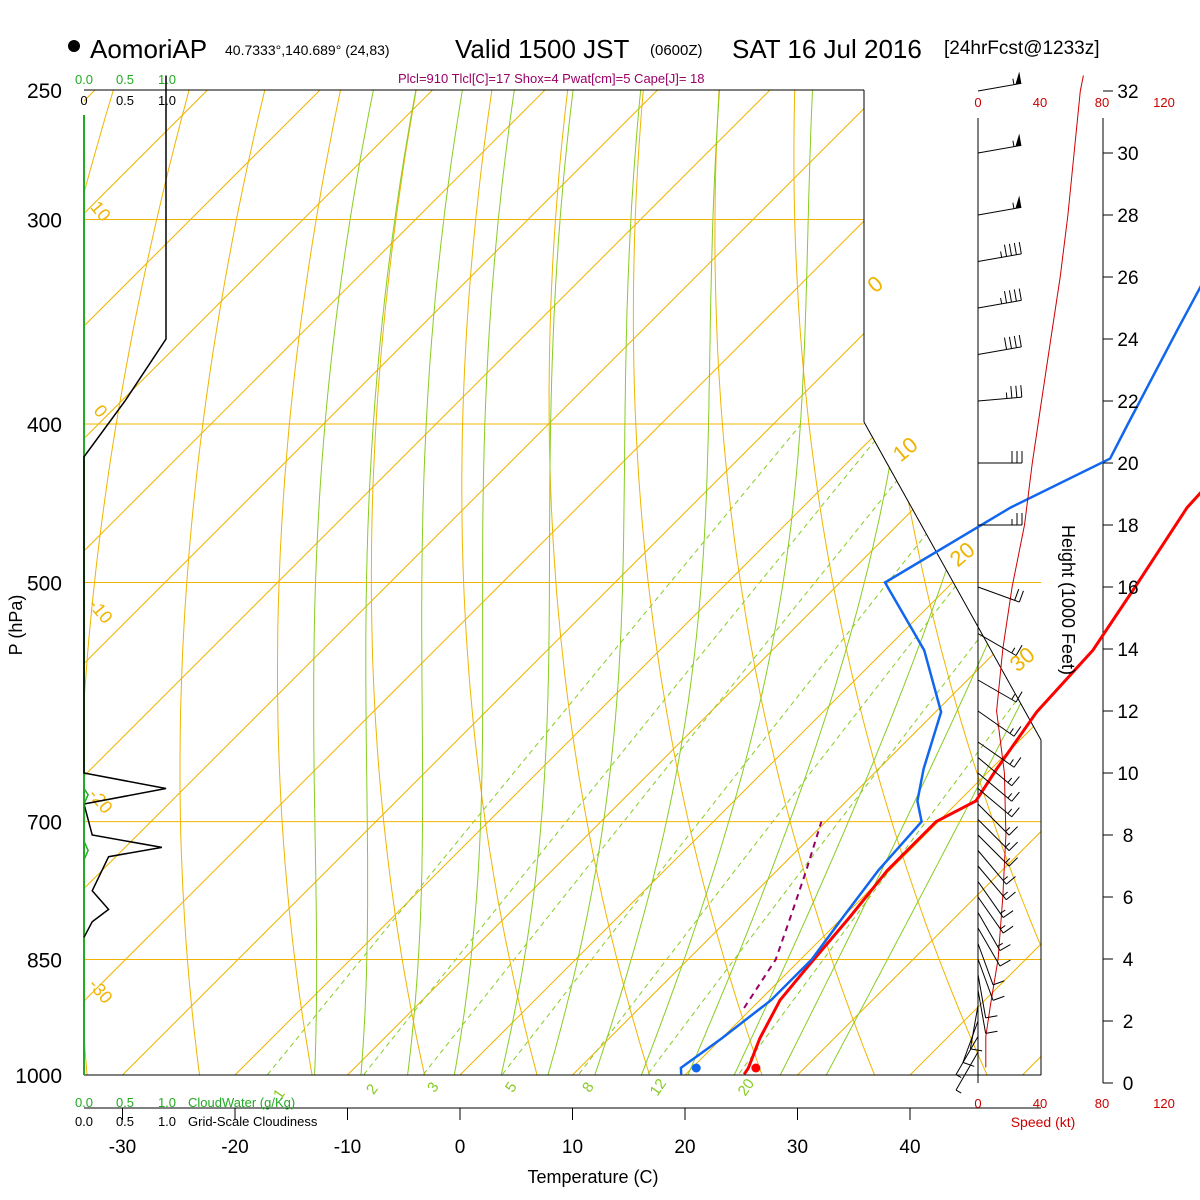  Describe the element at coordinates (511, 1087) in the screenshot. I see `mixing-ratio-label: 5` at that location.